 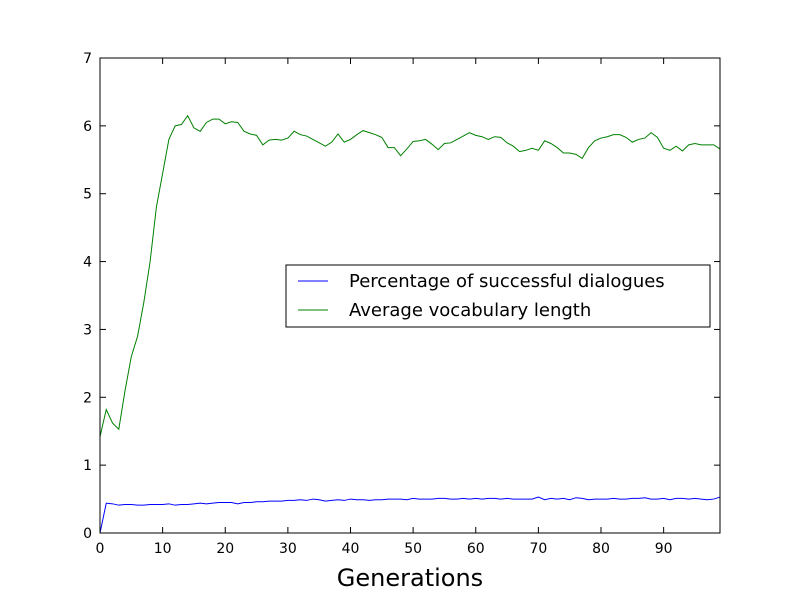 I want to click on x-tick-label-80: 80, so click(x=601, y=549).